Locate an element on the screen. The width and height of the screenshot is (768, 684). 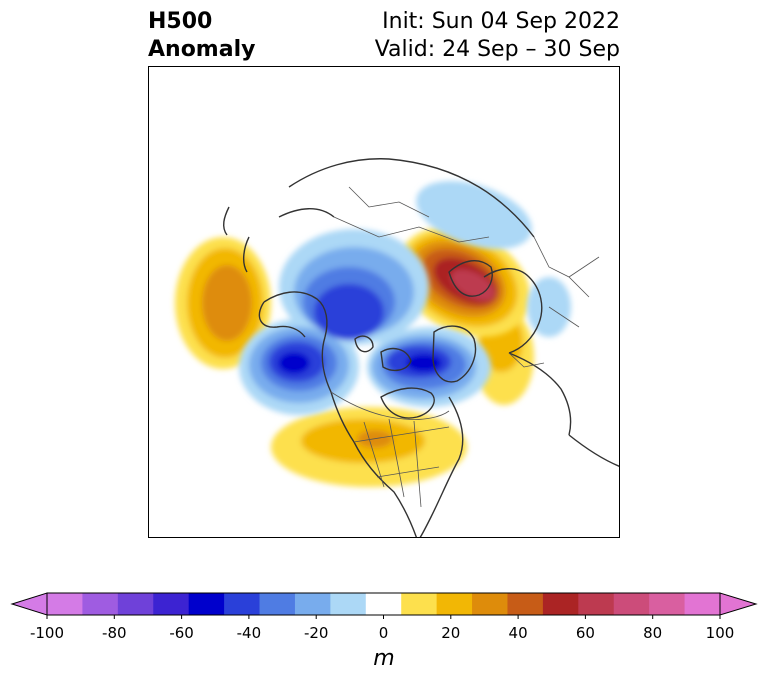
colorbar-extend-high is located at coordinates (738, 604).